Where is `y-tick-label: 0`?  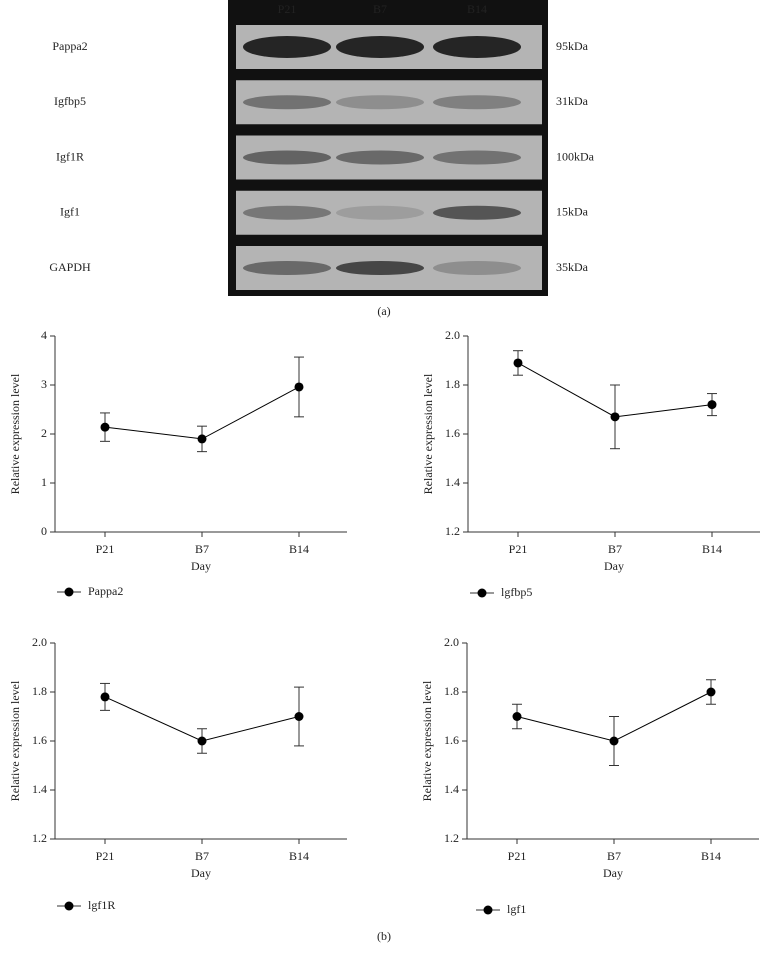 y-tick-label: 0 is located at coordinates (44, 531).